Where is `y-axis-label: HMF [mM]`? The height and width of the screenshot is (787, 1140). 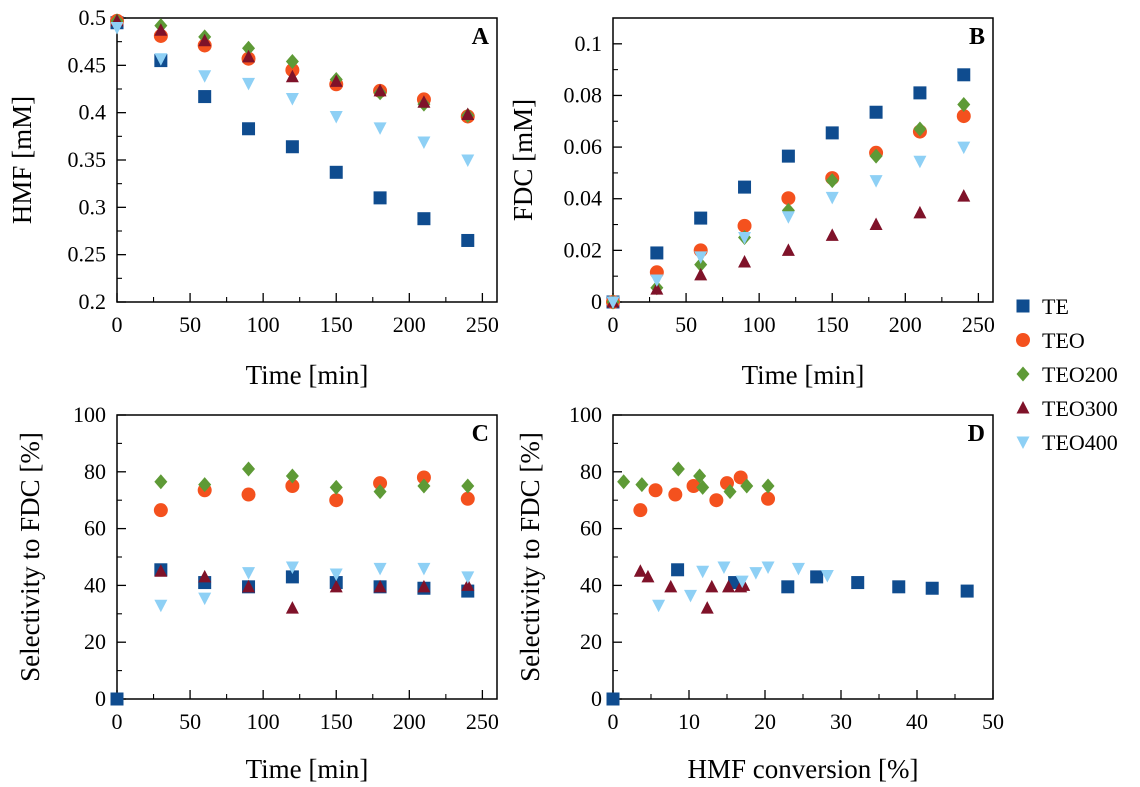 y-axis-label: HMF [mM] is located at coordinates (22, 160).